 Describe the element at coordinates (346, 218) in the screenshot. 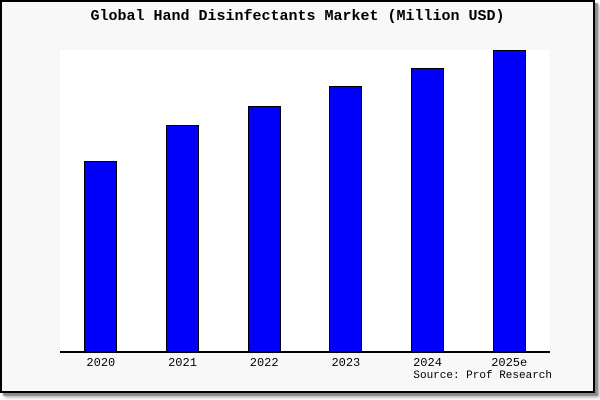

I see `bar-2023` at that location.